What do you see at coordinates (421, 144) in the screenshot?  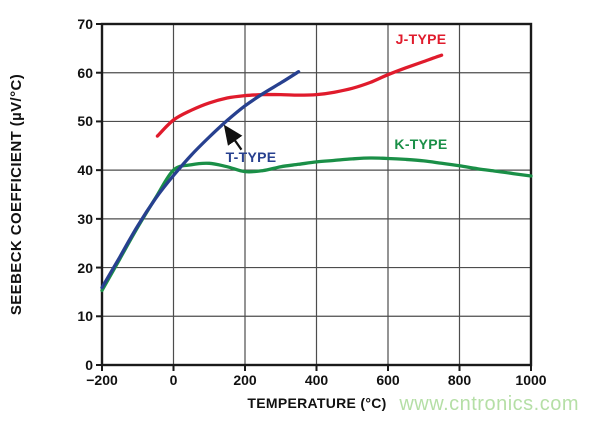 I see `series-label-k-type: K-TYPE` at bounding box center [421, 144].